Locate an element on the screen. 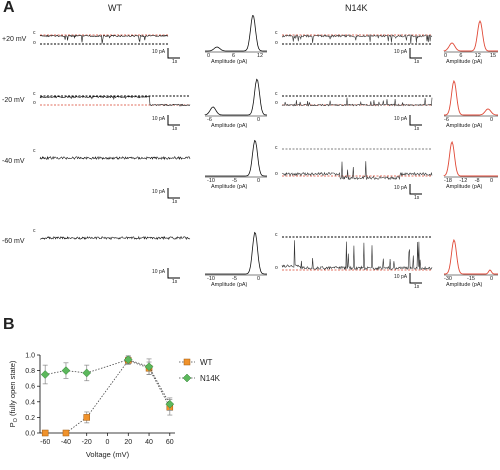  legend-label-WT: WT is located at coordinates (206, 362).